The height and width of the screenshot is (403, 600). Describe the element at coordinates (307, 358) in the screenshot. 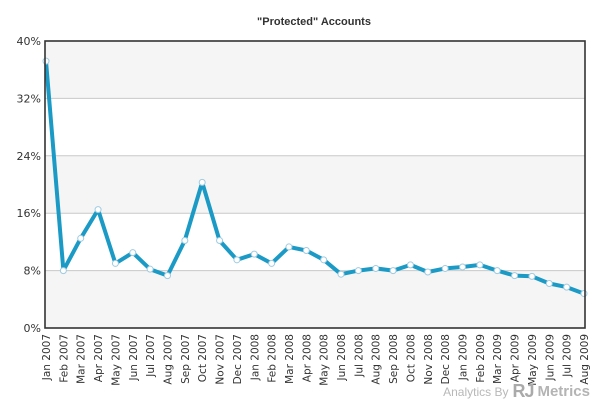

I see `x-tick-label: Apr 2008` at that location.